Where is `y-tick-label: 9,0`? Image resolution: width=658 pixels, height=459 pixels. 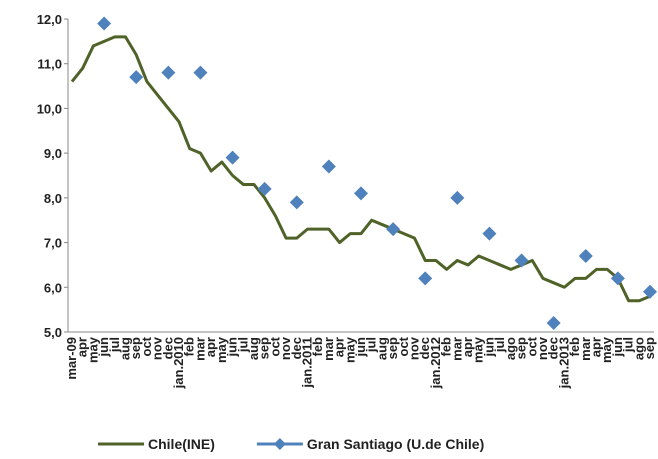
y-tick-label: 9,0 is located at coordinates (53, 153).